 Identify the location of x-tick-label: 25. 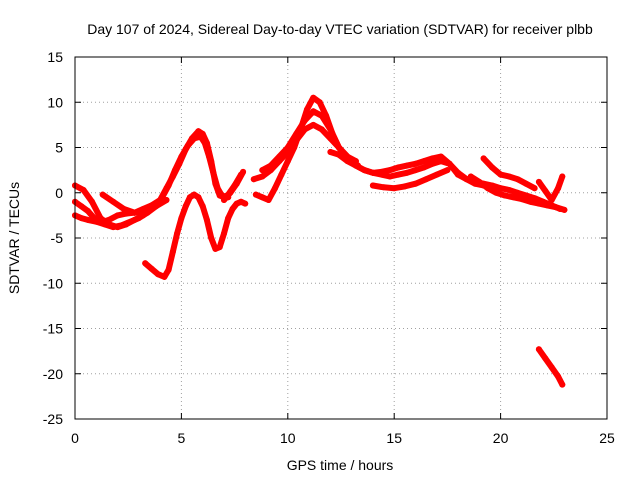
(607, 438).